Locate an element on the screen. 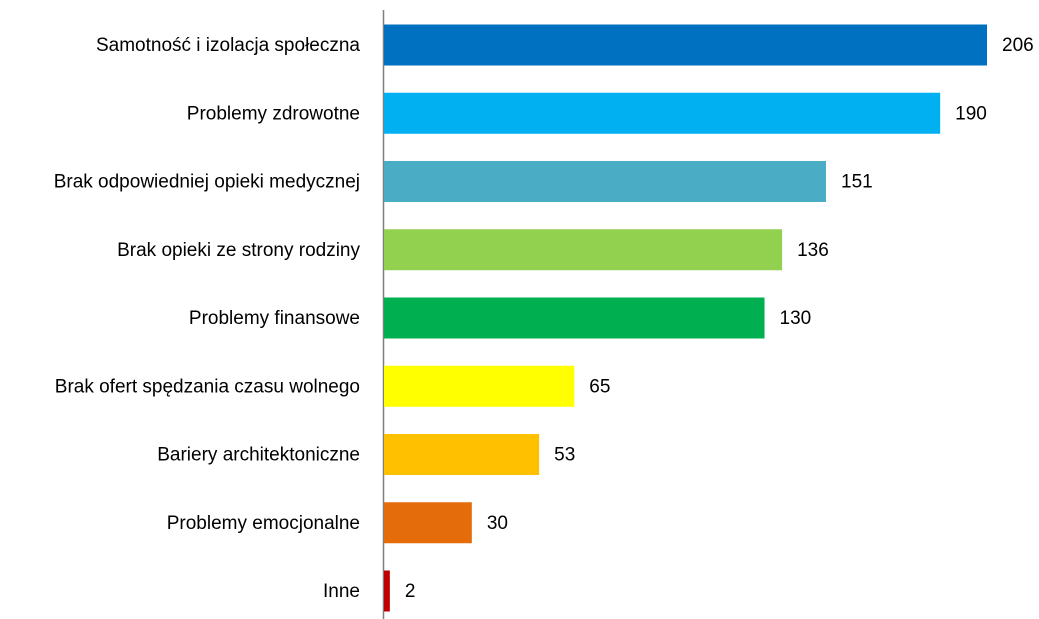 This screenshot has height=619, width=1039. category-label: Bariery architektoniczne is located at coordinates (258, 455).